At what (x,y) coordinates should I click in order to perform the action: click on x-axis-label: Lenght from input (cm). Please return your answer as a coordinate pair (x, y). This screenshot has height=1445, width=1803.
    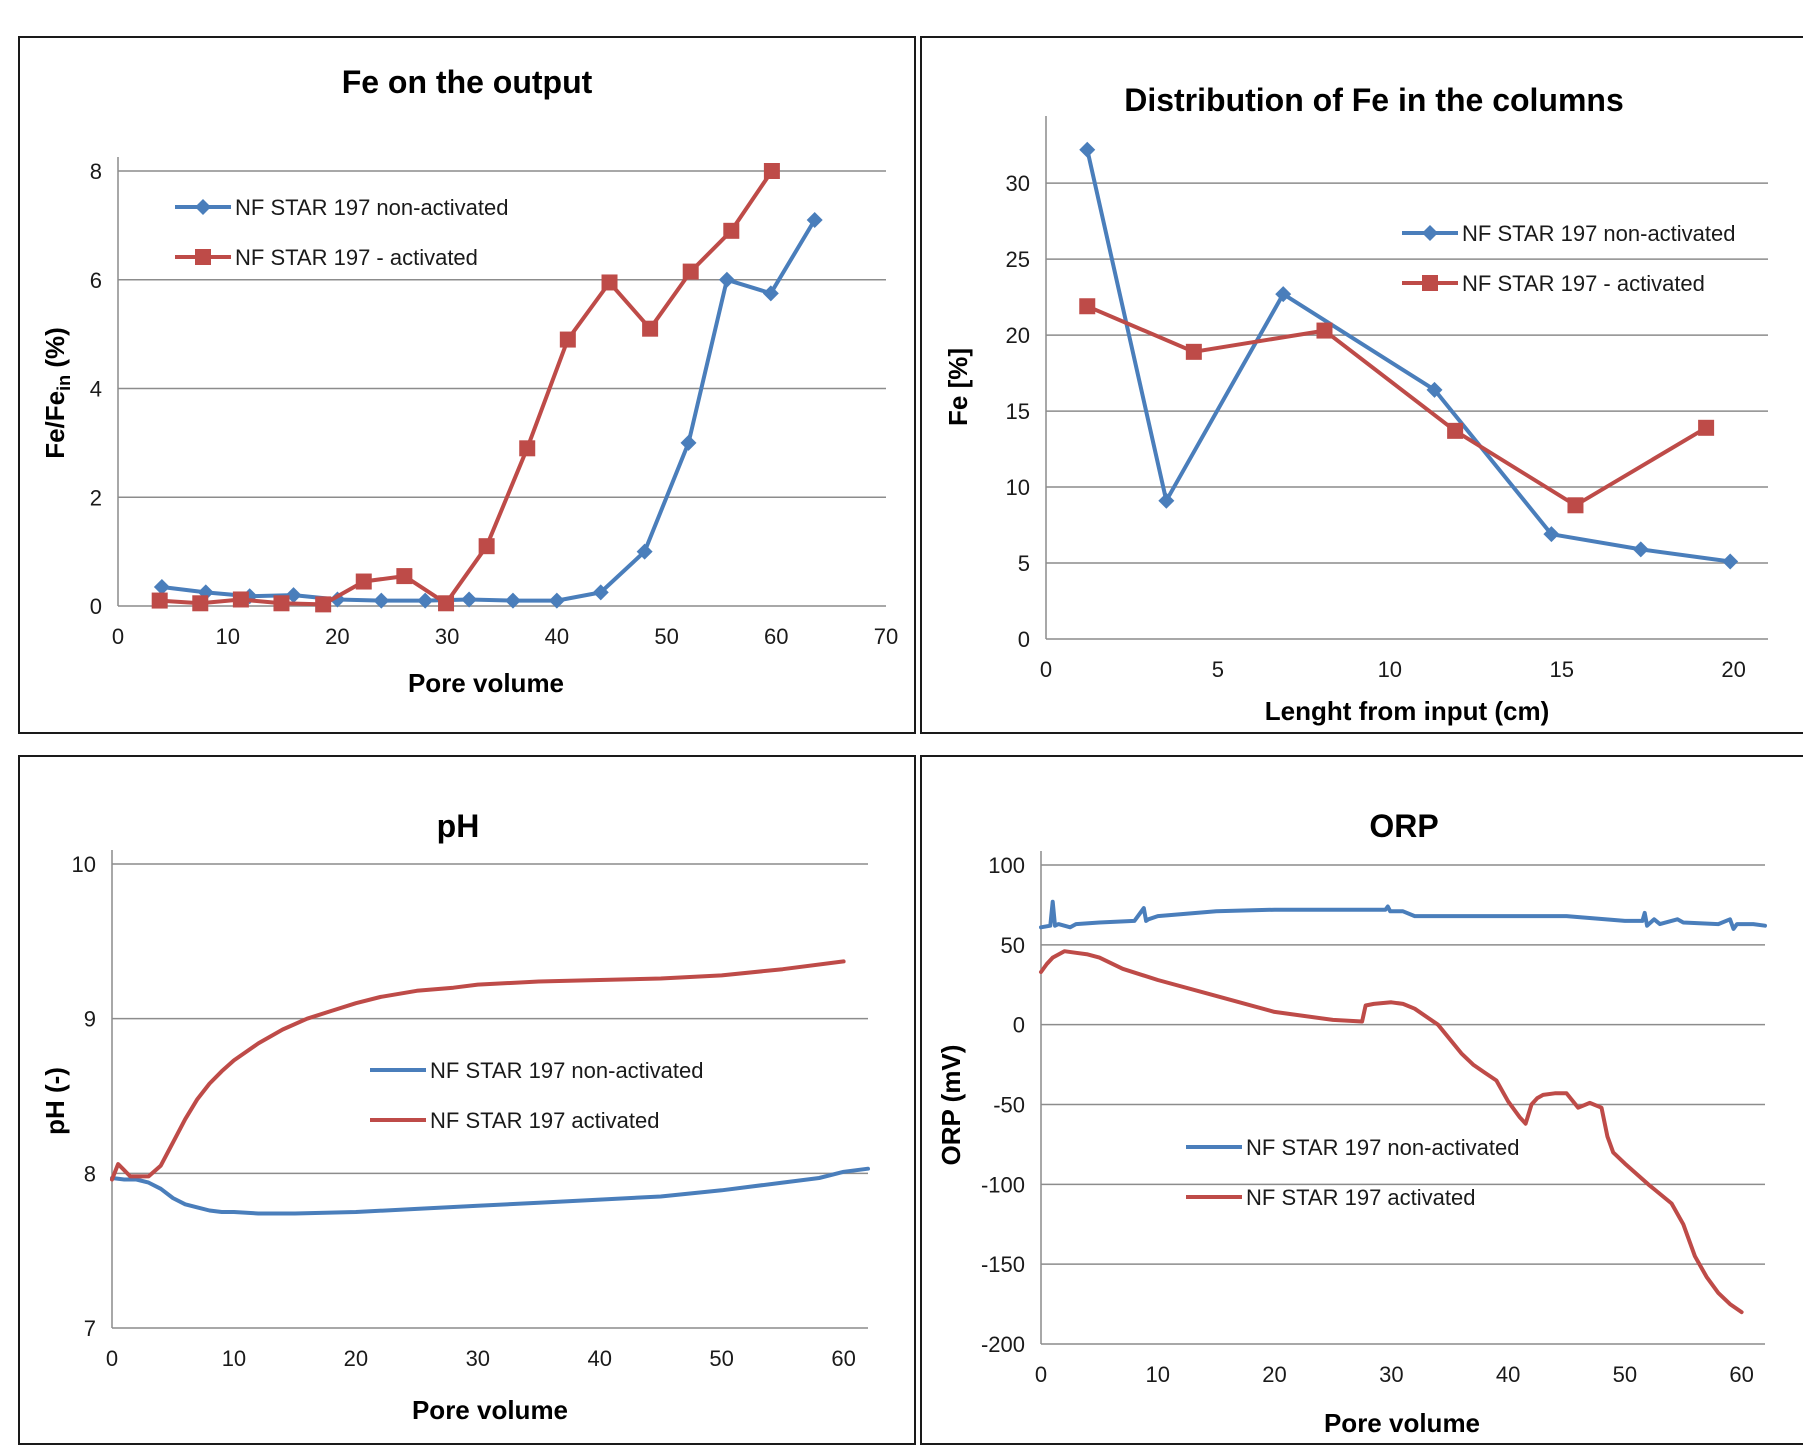
    Looking at the image, I should click on (1407, 711).